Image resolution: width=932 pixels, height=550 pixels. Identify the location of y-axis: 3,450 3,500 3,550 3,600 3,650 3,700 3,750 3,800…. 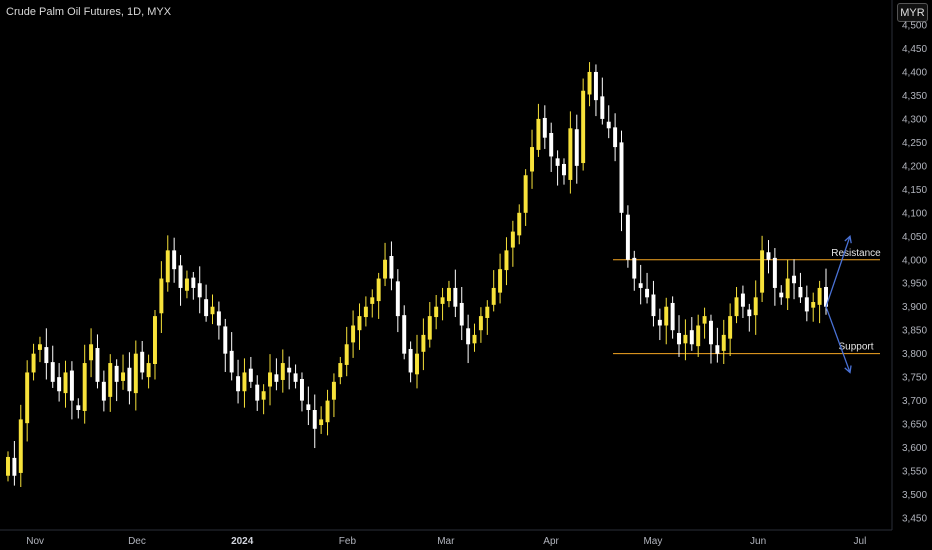
(914, 273).